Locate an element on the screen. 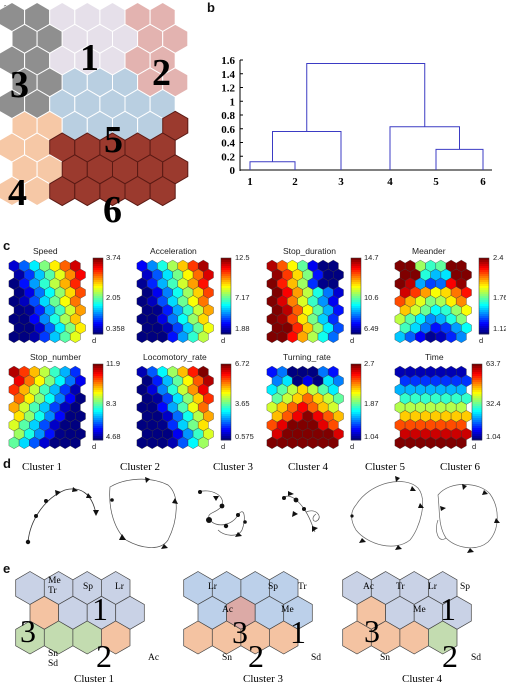  map4-label-sd: Sd is located at coordinates (476, 658).